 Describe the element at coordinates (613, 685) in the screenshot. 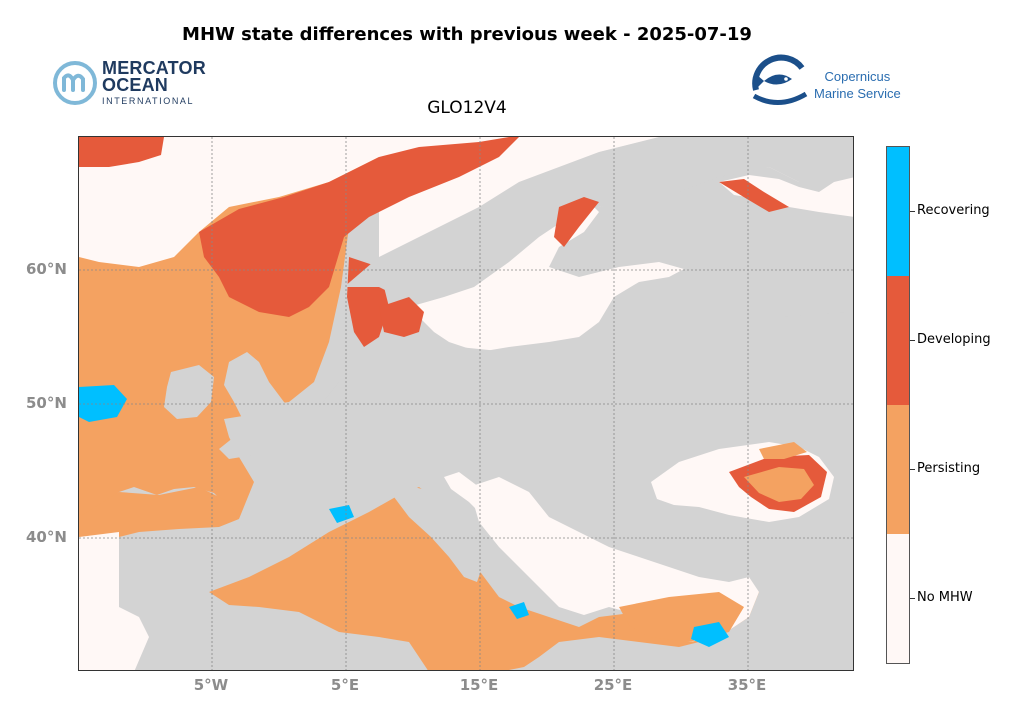

I see `lon-label-25e: 25°E` at that location.